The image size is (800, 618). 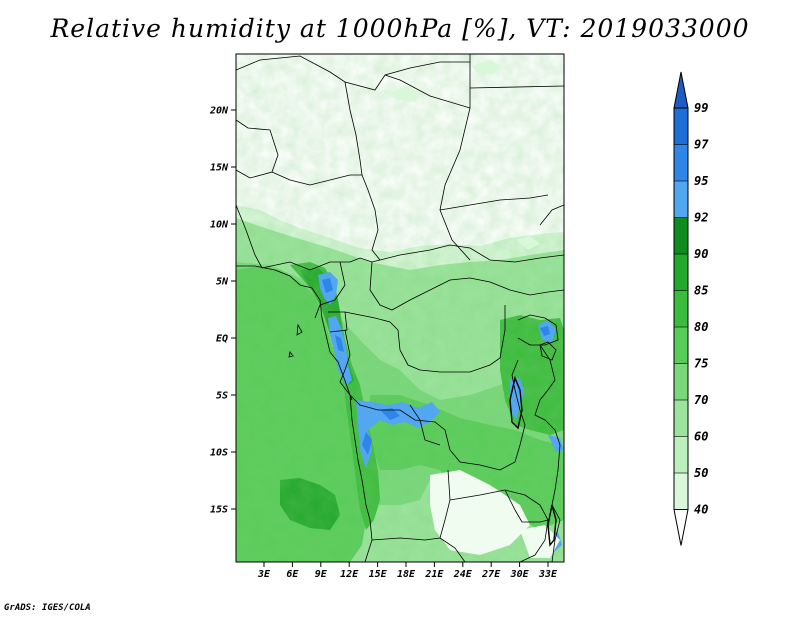 I want to click on colorbar-label: 99, so click(x=701, y=108).